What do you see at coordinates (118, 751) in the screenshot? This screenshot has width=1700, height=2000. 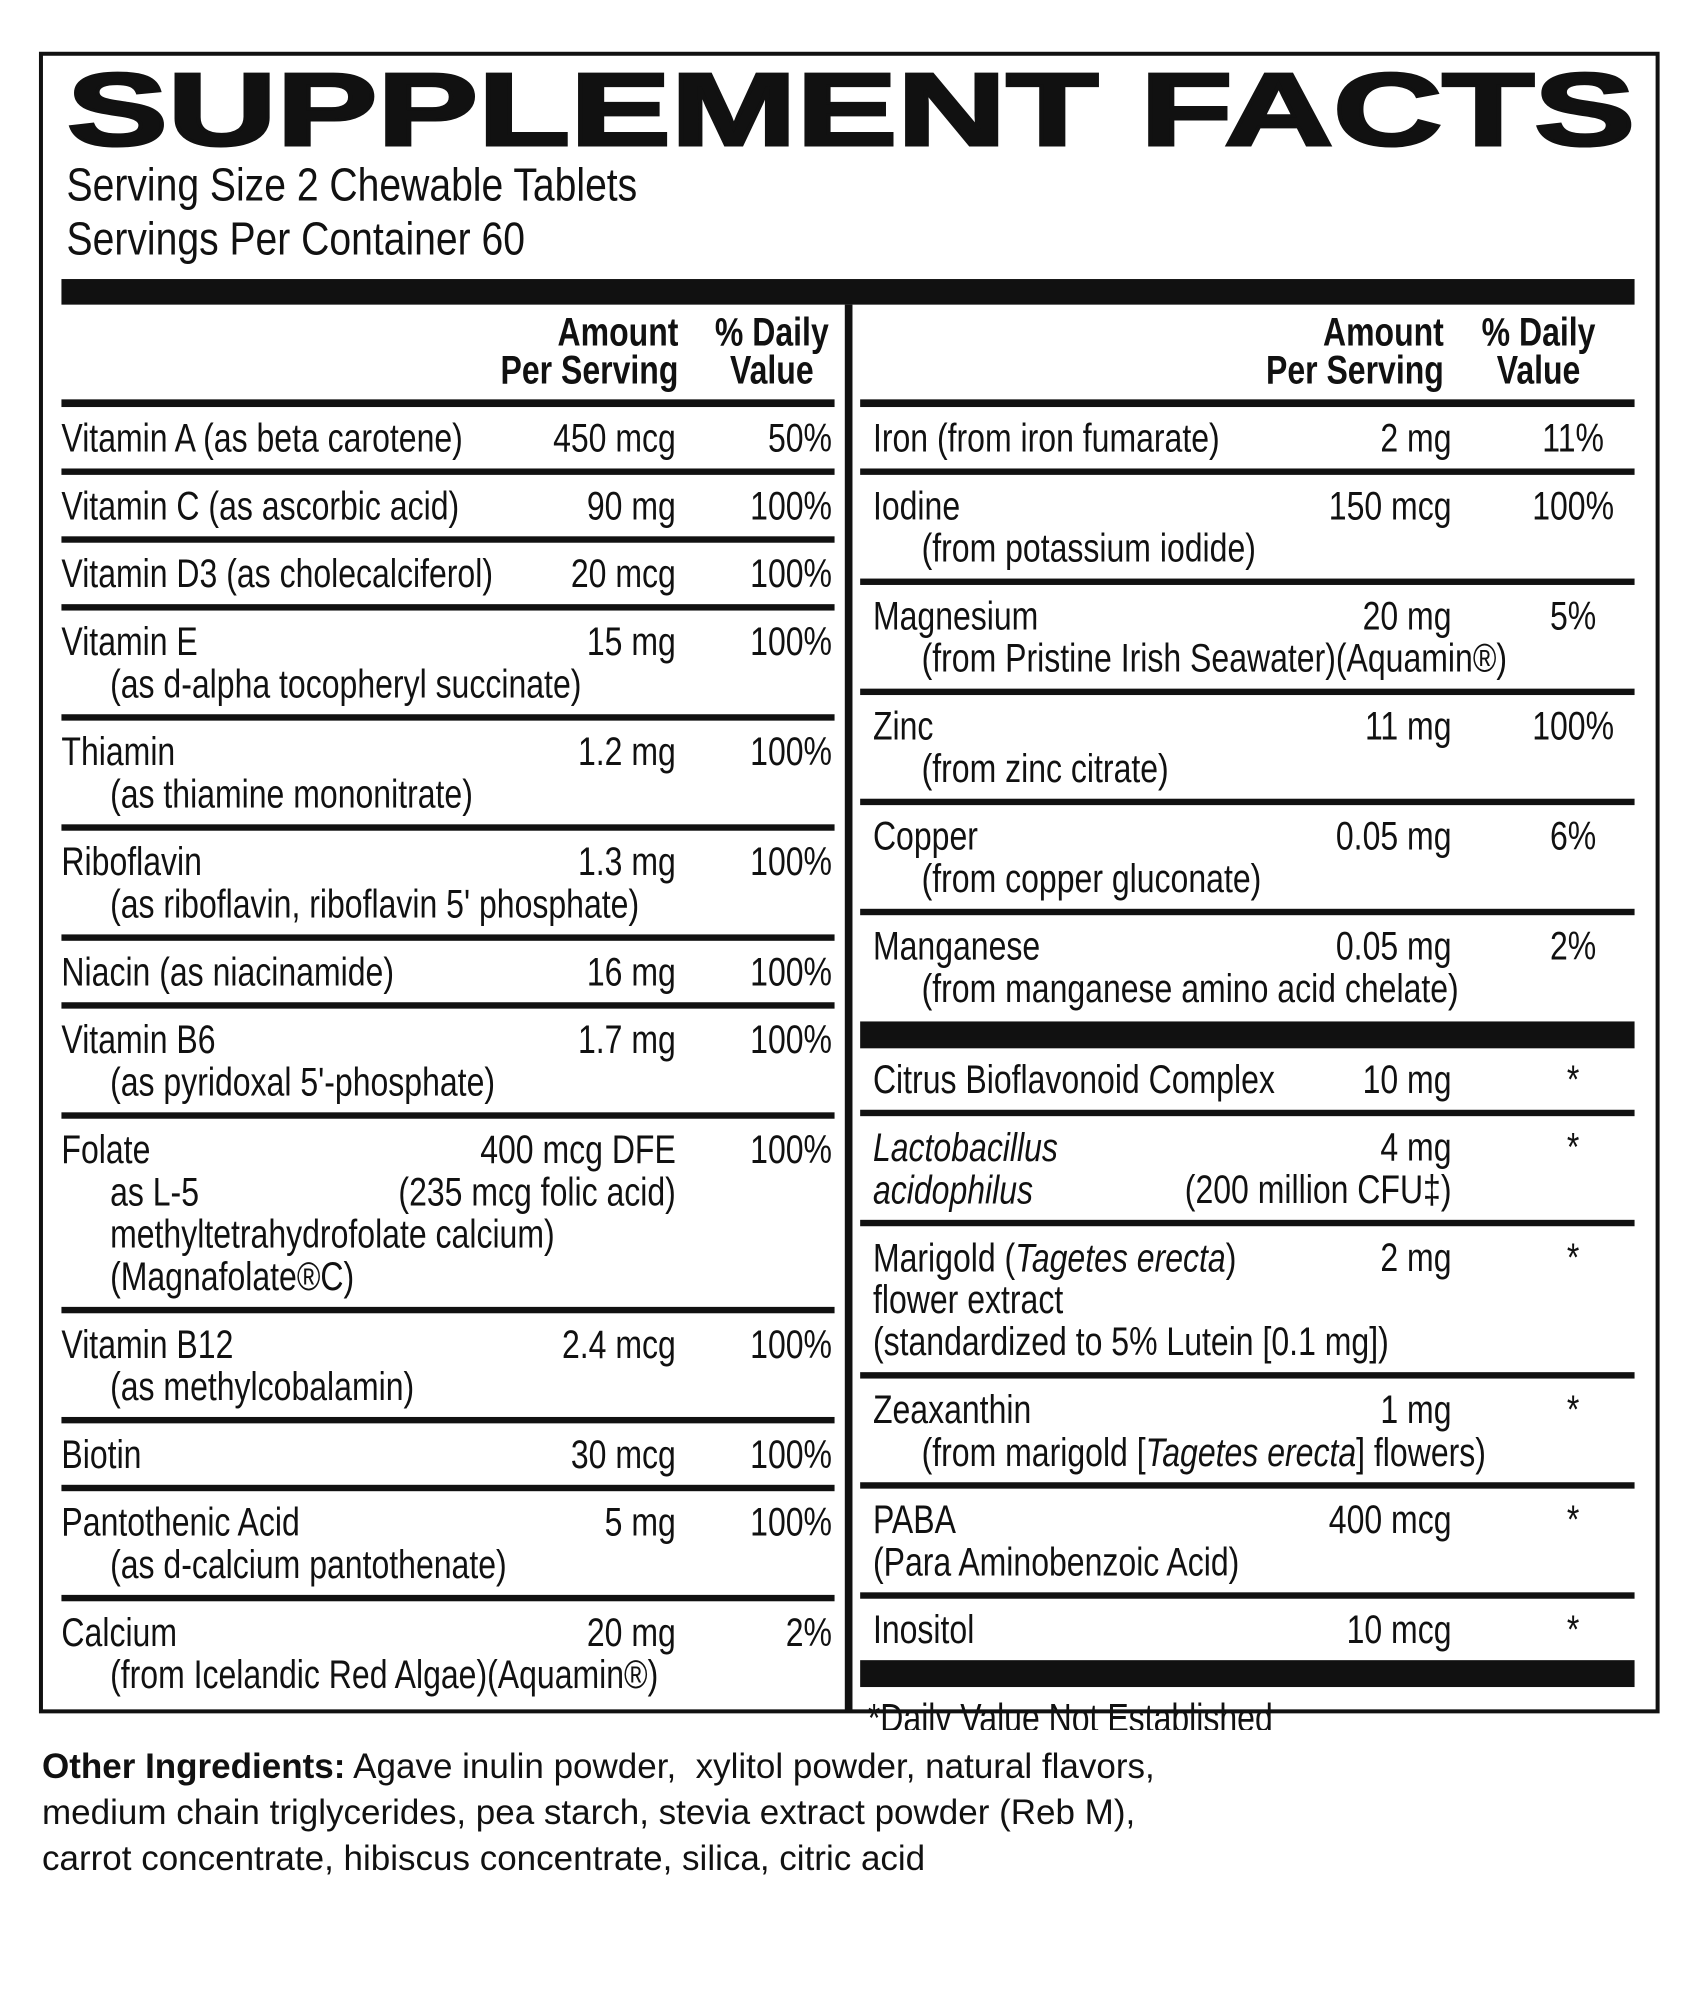 I see `nutrient-name: Thiamin` at bounding box center [118, 751].